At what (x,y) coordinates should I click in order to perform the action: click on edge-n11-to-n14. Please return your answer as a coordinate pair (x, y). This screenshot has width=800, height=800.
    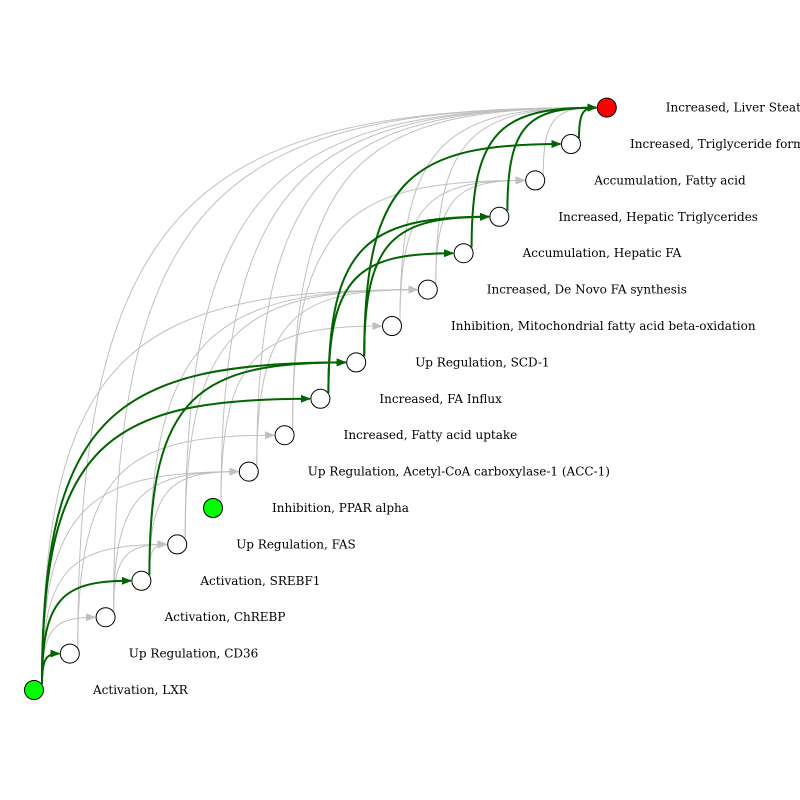
    Looking at the image, I should click on (480, 230).